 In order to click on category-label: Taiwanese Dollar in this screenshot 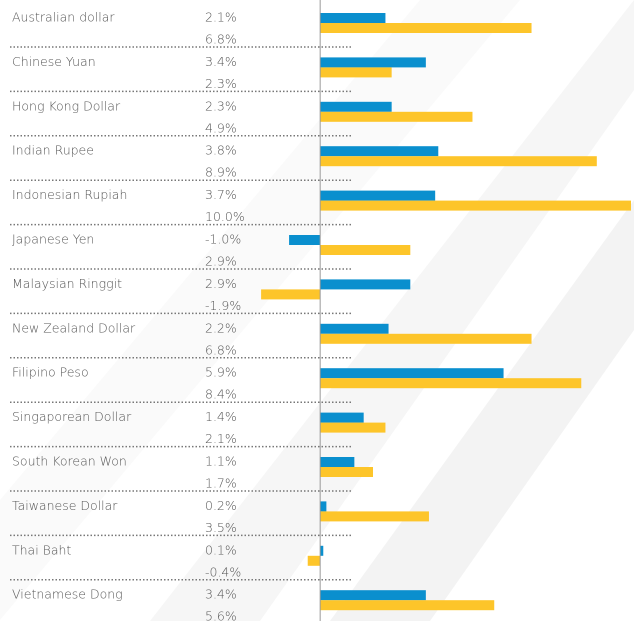, I will do `click(65, 505)`.